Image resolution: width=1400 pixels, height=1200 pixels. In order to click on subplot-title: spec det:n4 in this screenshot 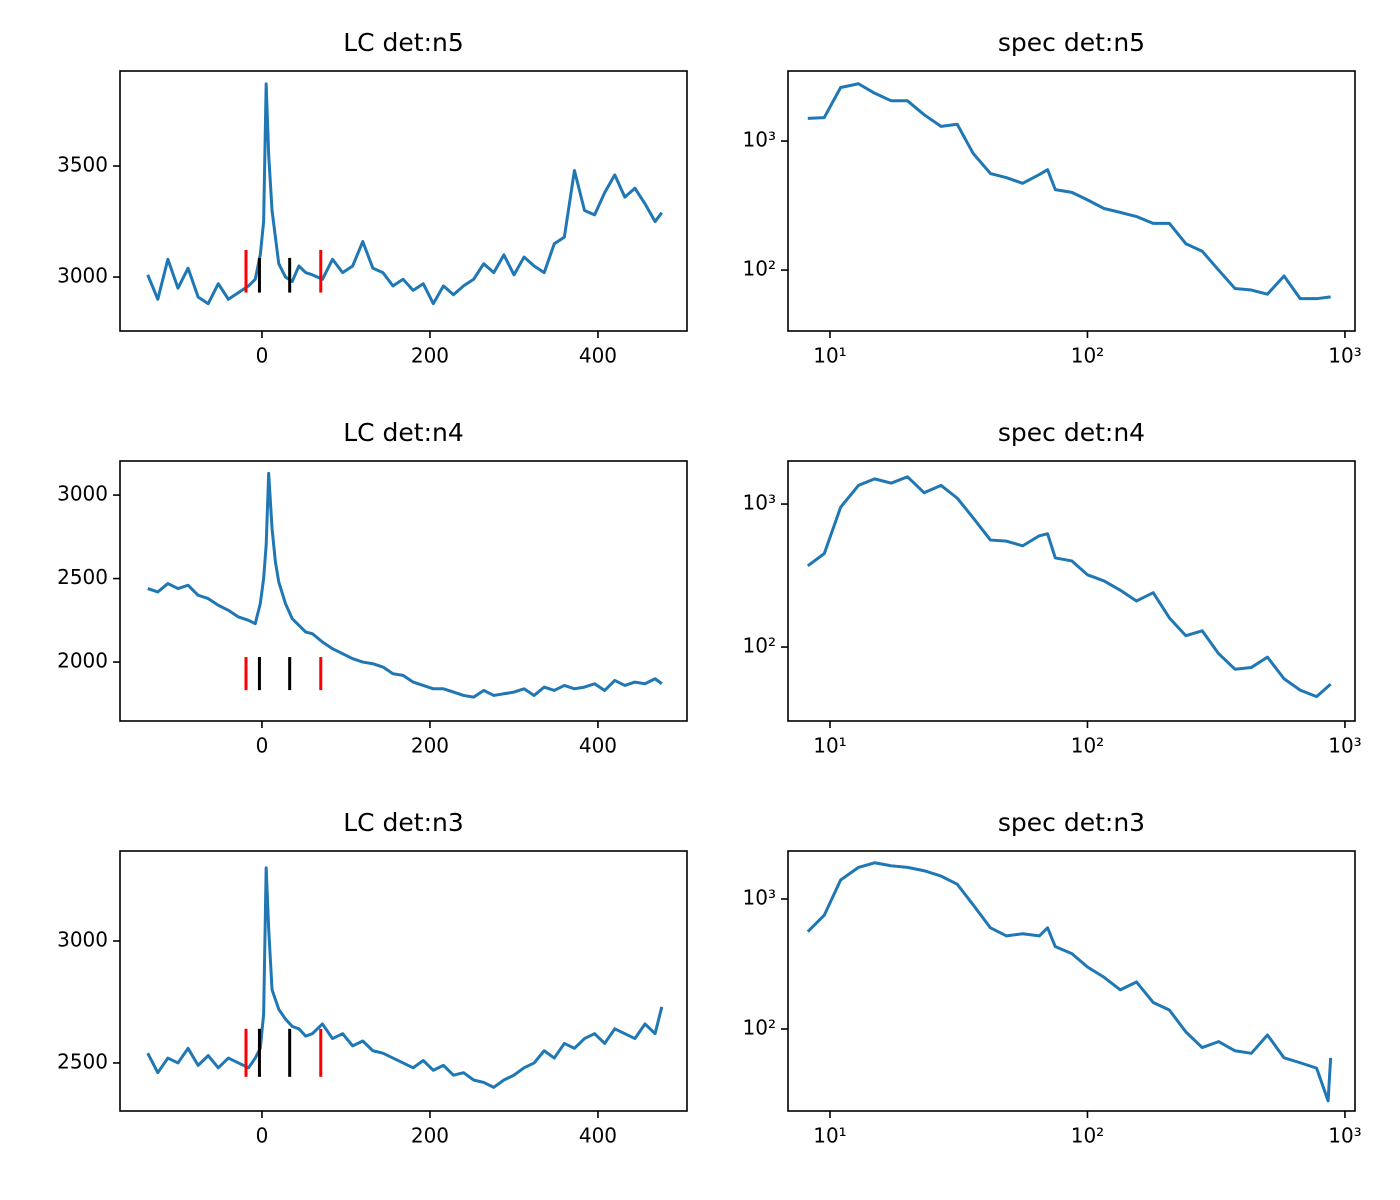, I will do `click(1071, 432)`.